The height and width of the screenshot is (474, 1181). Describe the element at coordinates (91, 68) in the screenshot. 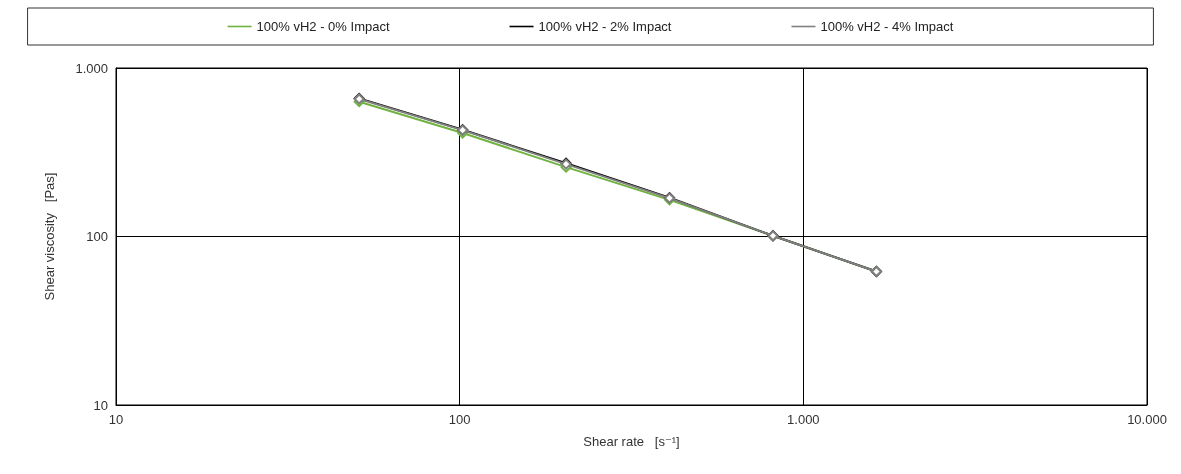

I see `y-tick-label: 1.000` at that location.